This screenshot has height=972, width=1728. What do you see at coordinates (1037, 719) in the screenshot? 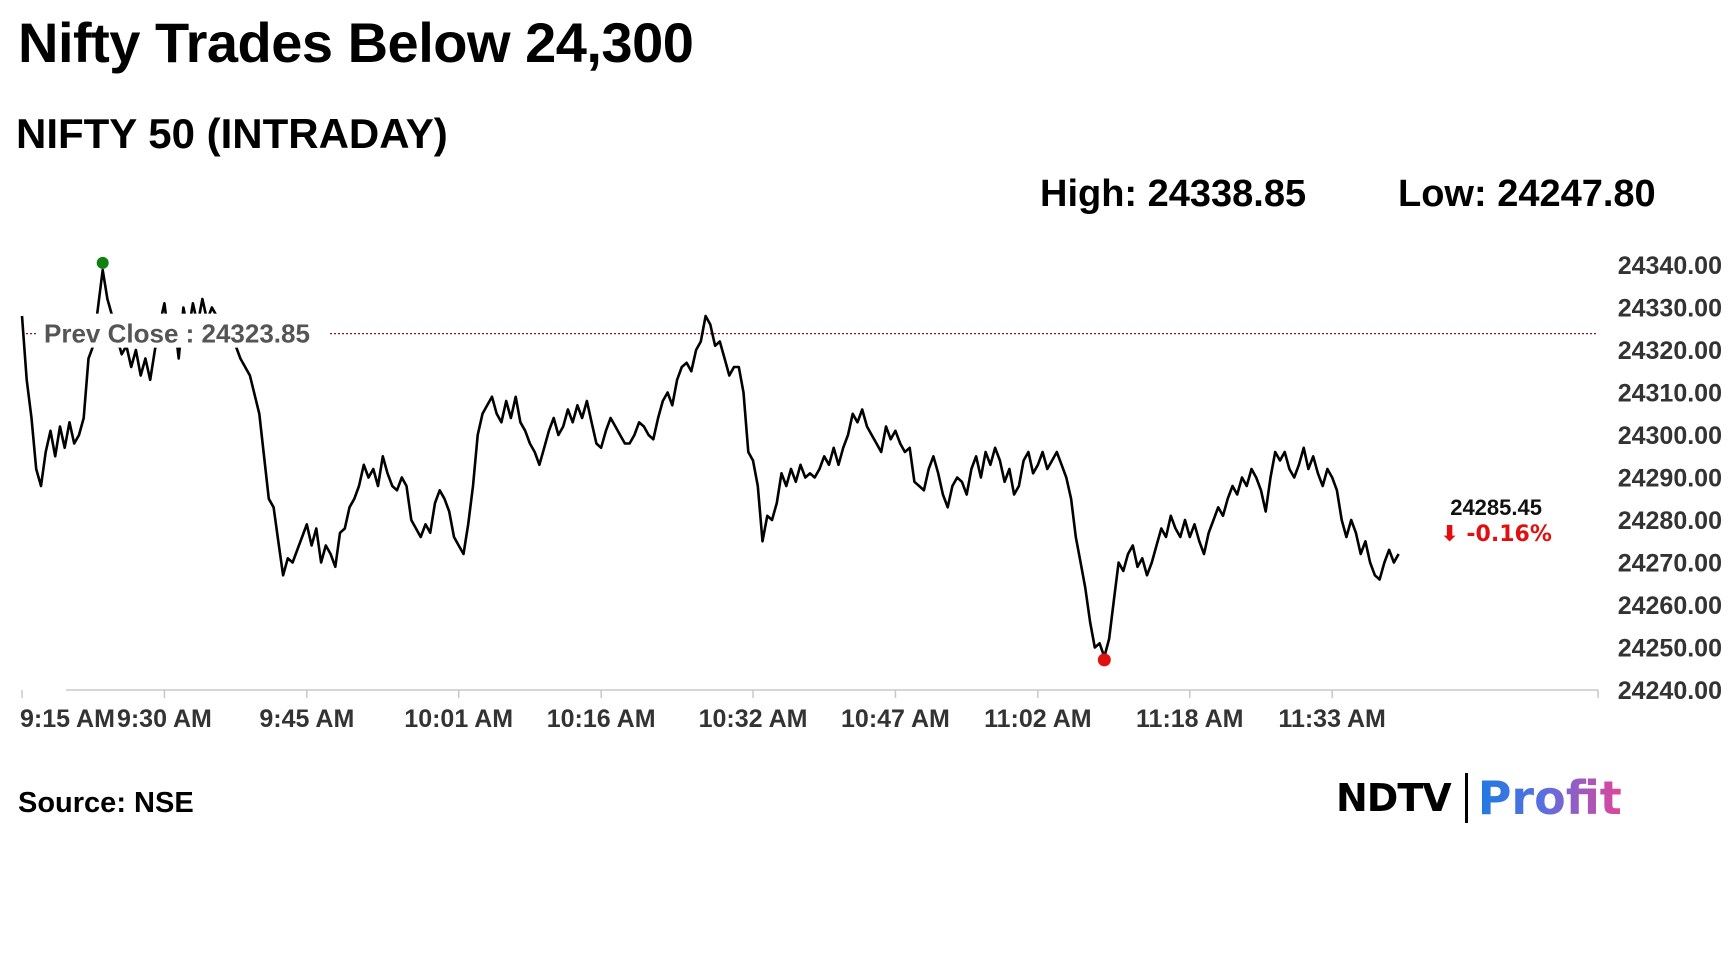
I see `x-tick-label: 11:02 AM` at bounding box center [1037, 719].